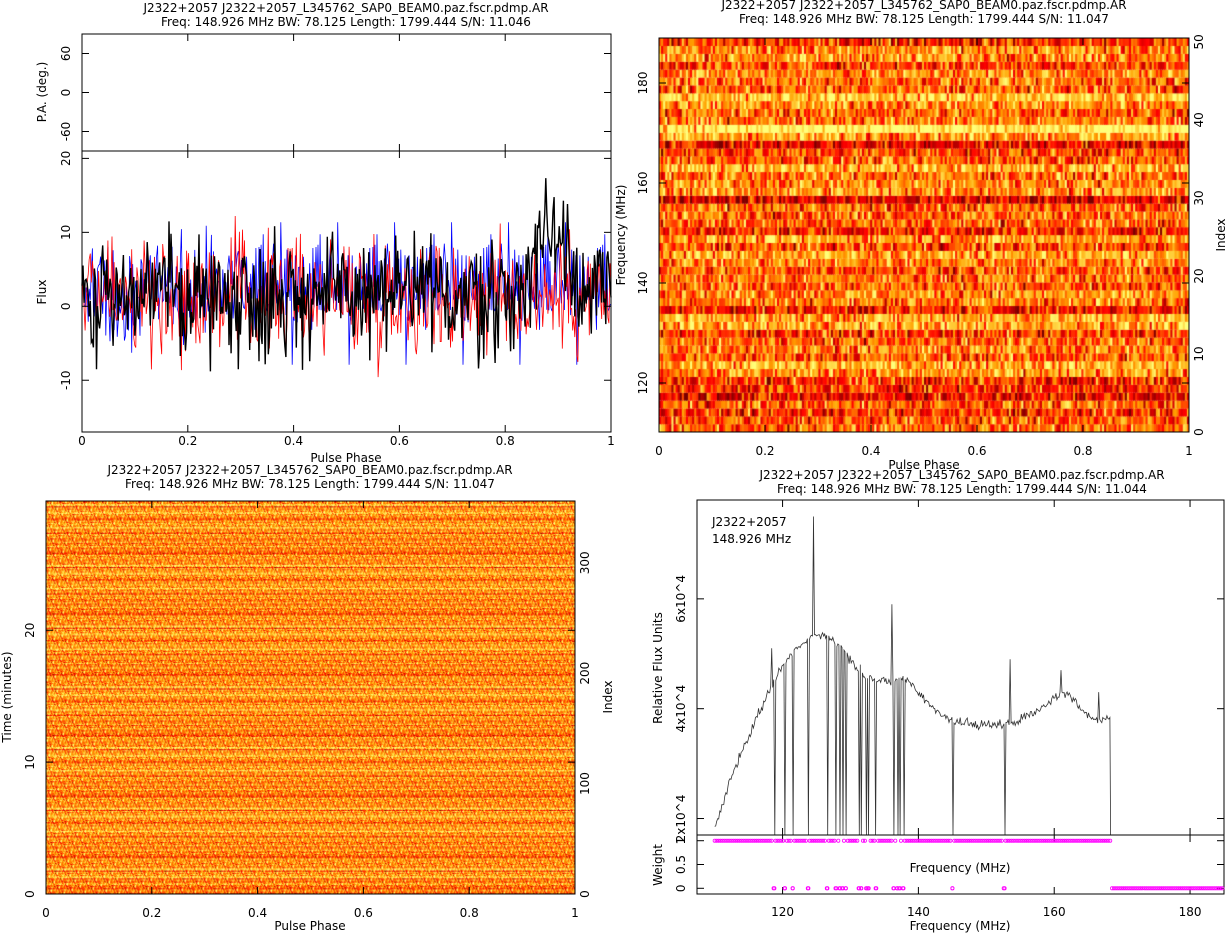 This screenshot has width=1226, height=935. I want to click on index-tick-label: 10, so click(1199, 353).